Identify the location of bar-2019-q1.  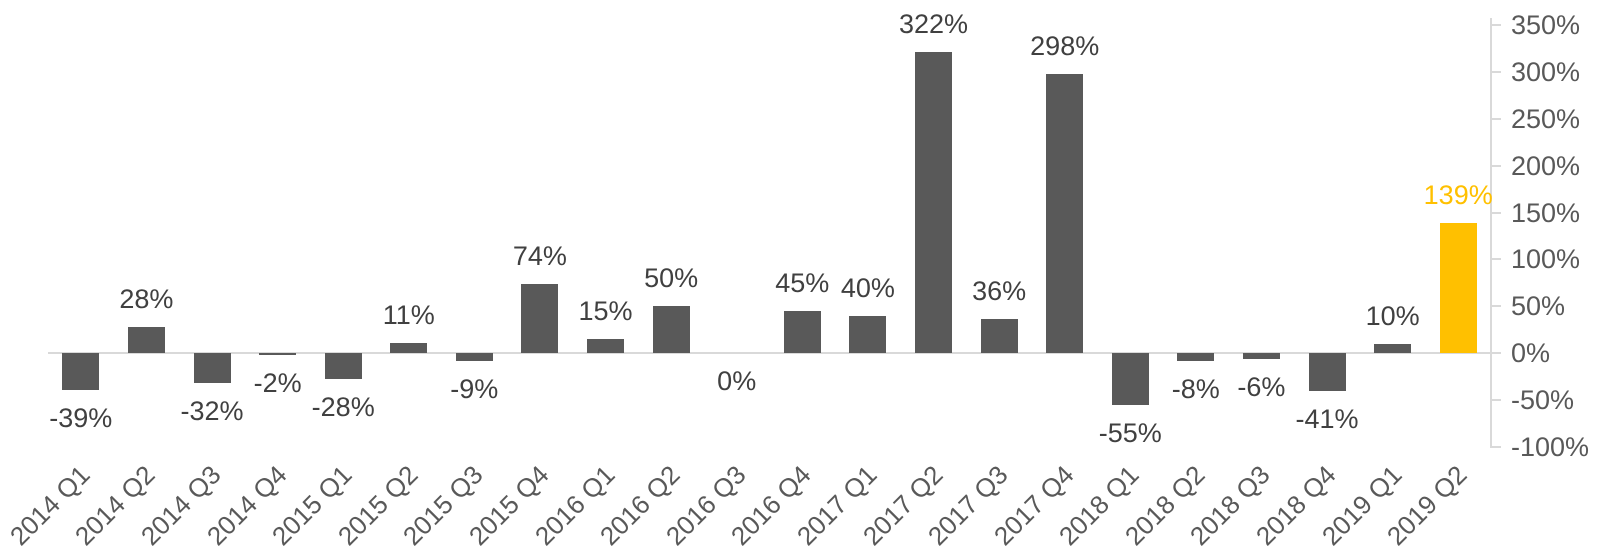
(1393, 348).